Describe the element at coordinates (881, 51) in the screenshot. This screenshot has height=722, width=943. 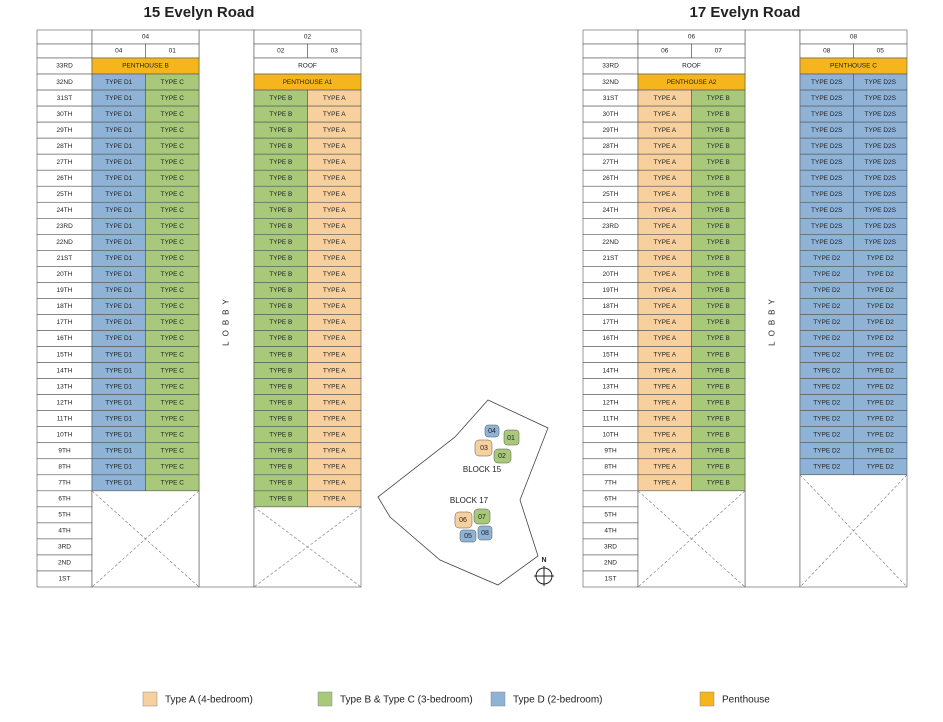
I see `subunit-number: 05` at that location.